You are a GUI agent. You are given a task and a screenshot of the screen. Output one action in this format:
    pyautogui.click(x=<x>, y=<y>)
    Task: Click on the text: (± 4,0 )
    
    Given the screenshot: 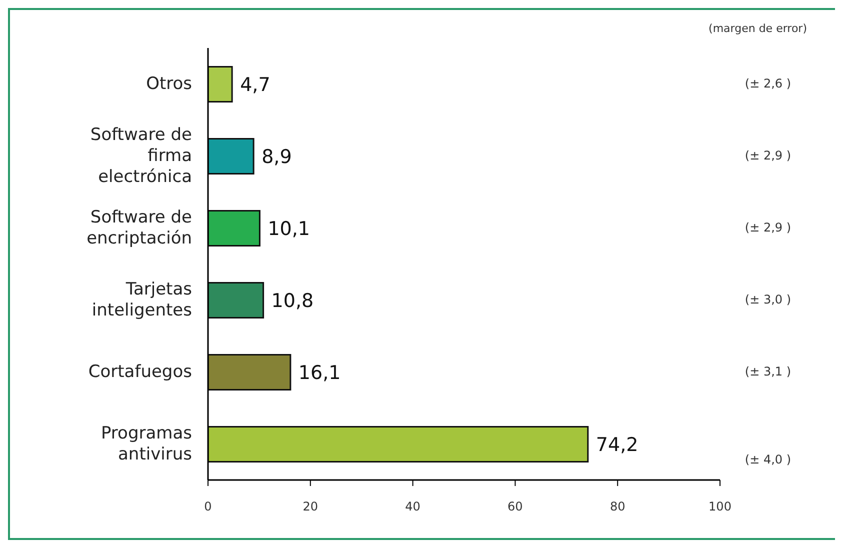 What is the action you would take?
    pyautogui.click(x=768, y=459)
    